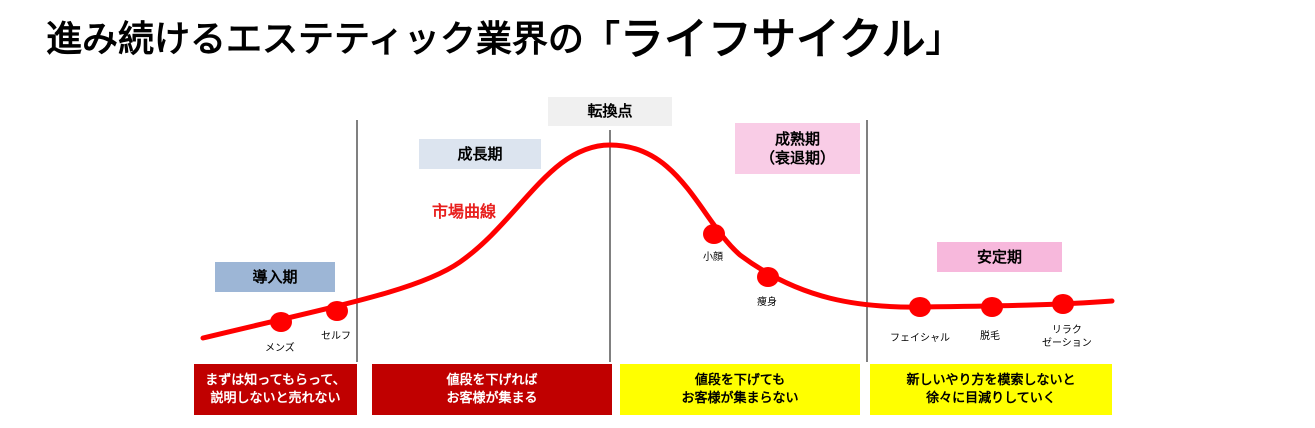 This screenshot has width=1315, height=428. What do you see at coordinates (464, 211) in the screenshot?
I see `market-curve-label: 市場曲線` at bounding box center [464, 211].